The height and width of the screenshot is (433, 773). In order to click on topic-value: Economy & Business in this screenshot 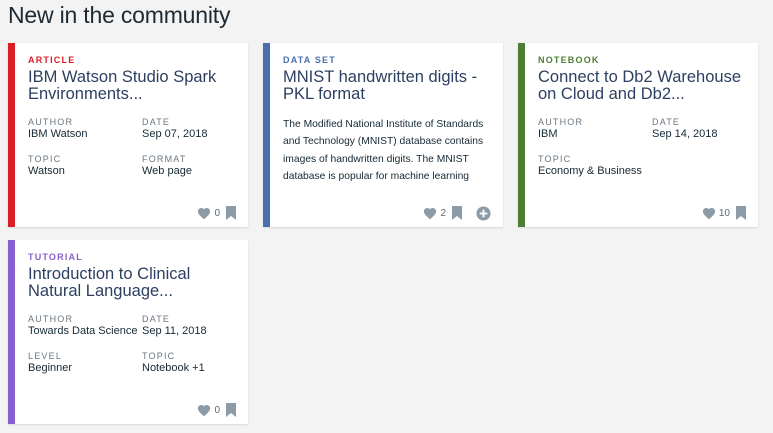, I will do `click(590, 171)`.